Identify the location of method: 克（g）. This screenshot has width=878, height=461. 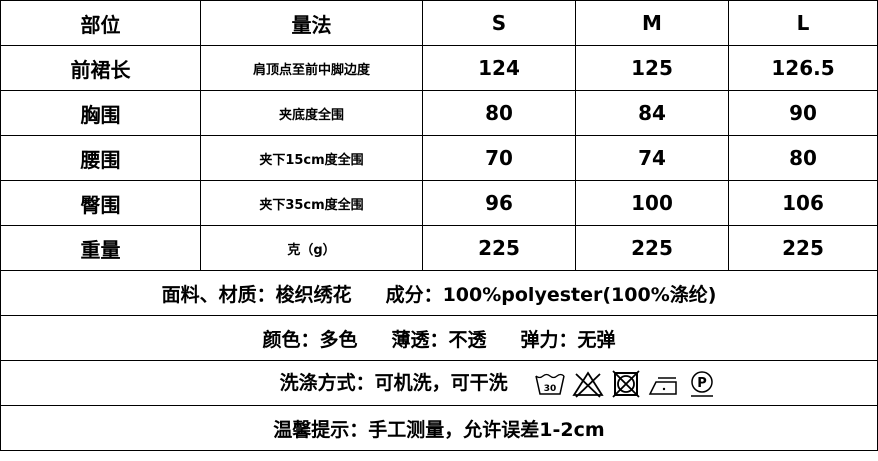
(311, 248).